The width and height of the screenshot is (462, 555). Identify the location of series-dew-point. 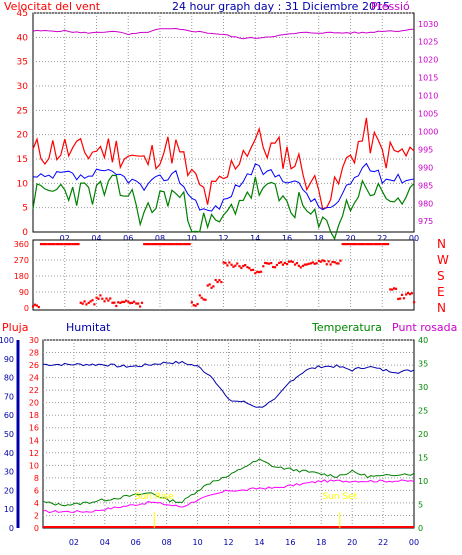
(229, 496).